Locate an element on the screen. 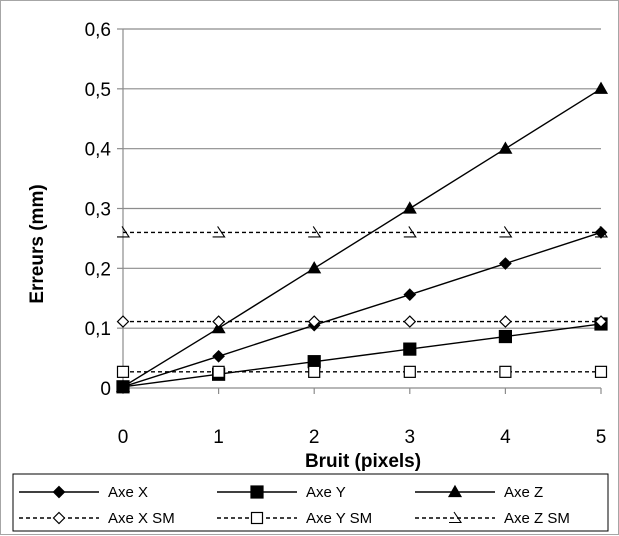  series-line is located at coordinates (362, 355).